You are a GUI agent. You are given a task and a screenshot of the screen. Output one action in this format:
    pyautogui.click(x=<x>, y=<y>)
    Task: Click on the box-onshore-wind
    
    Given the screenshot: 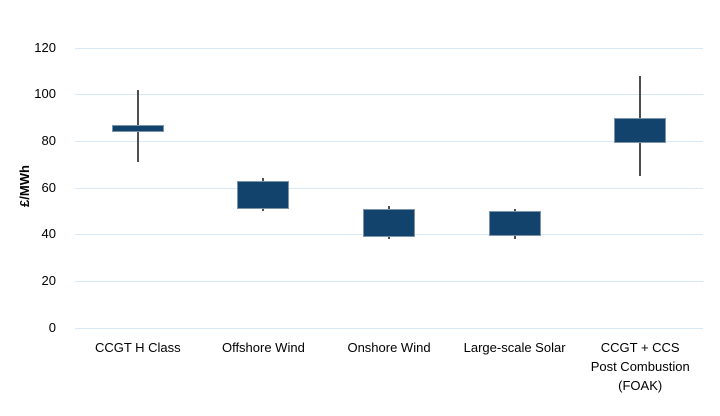 What is the action you would take?
    pyautogui.click(x=389, y=222)
    